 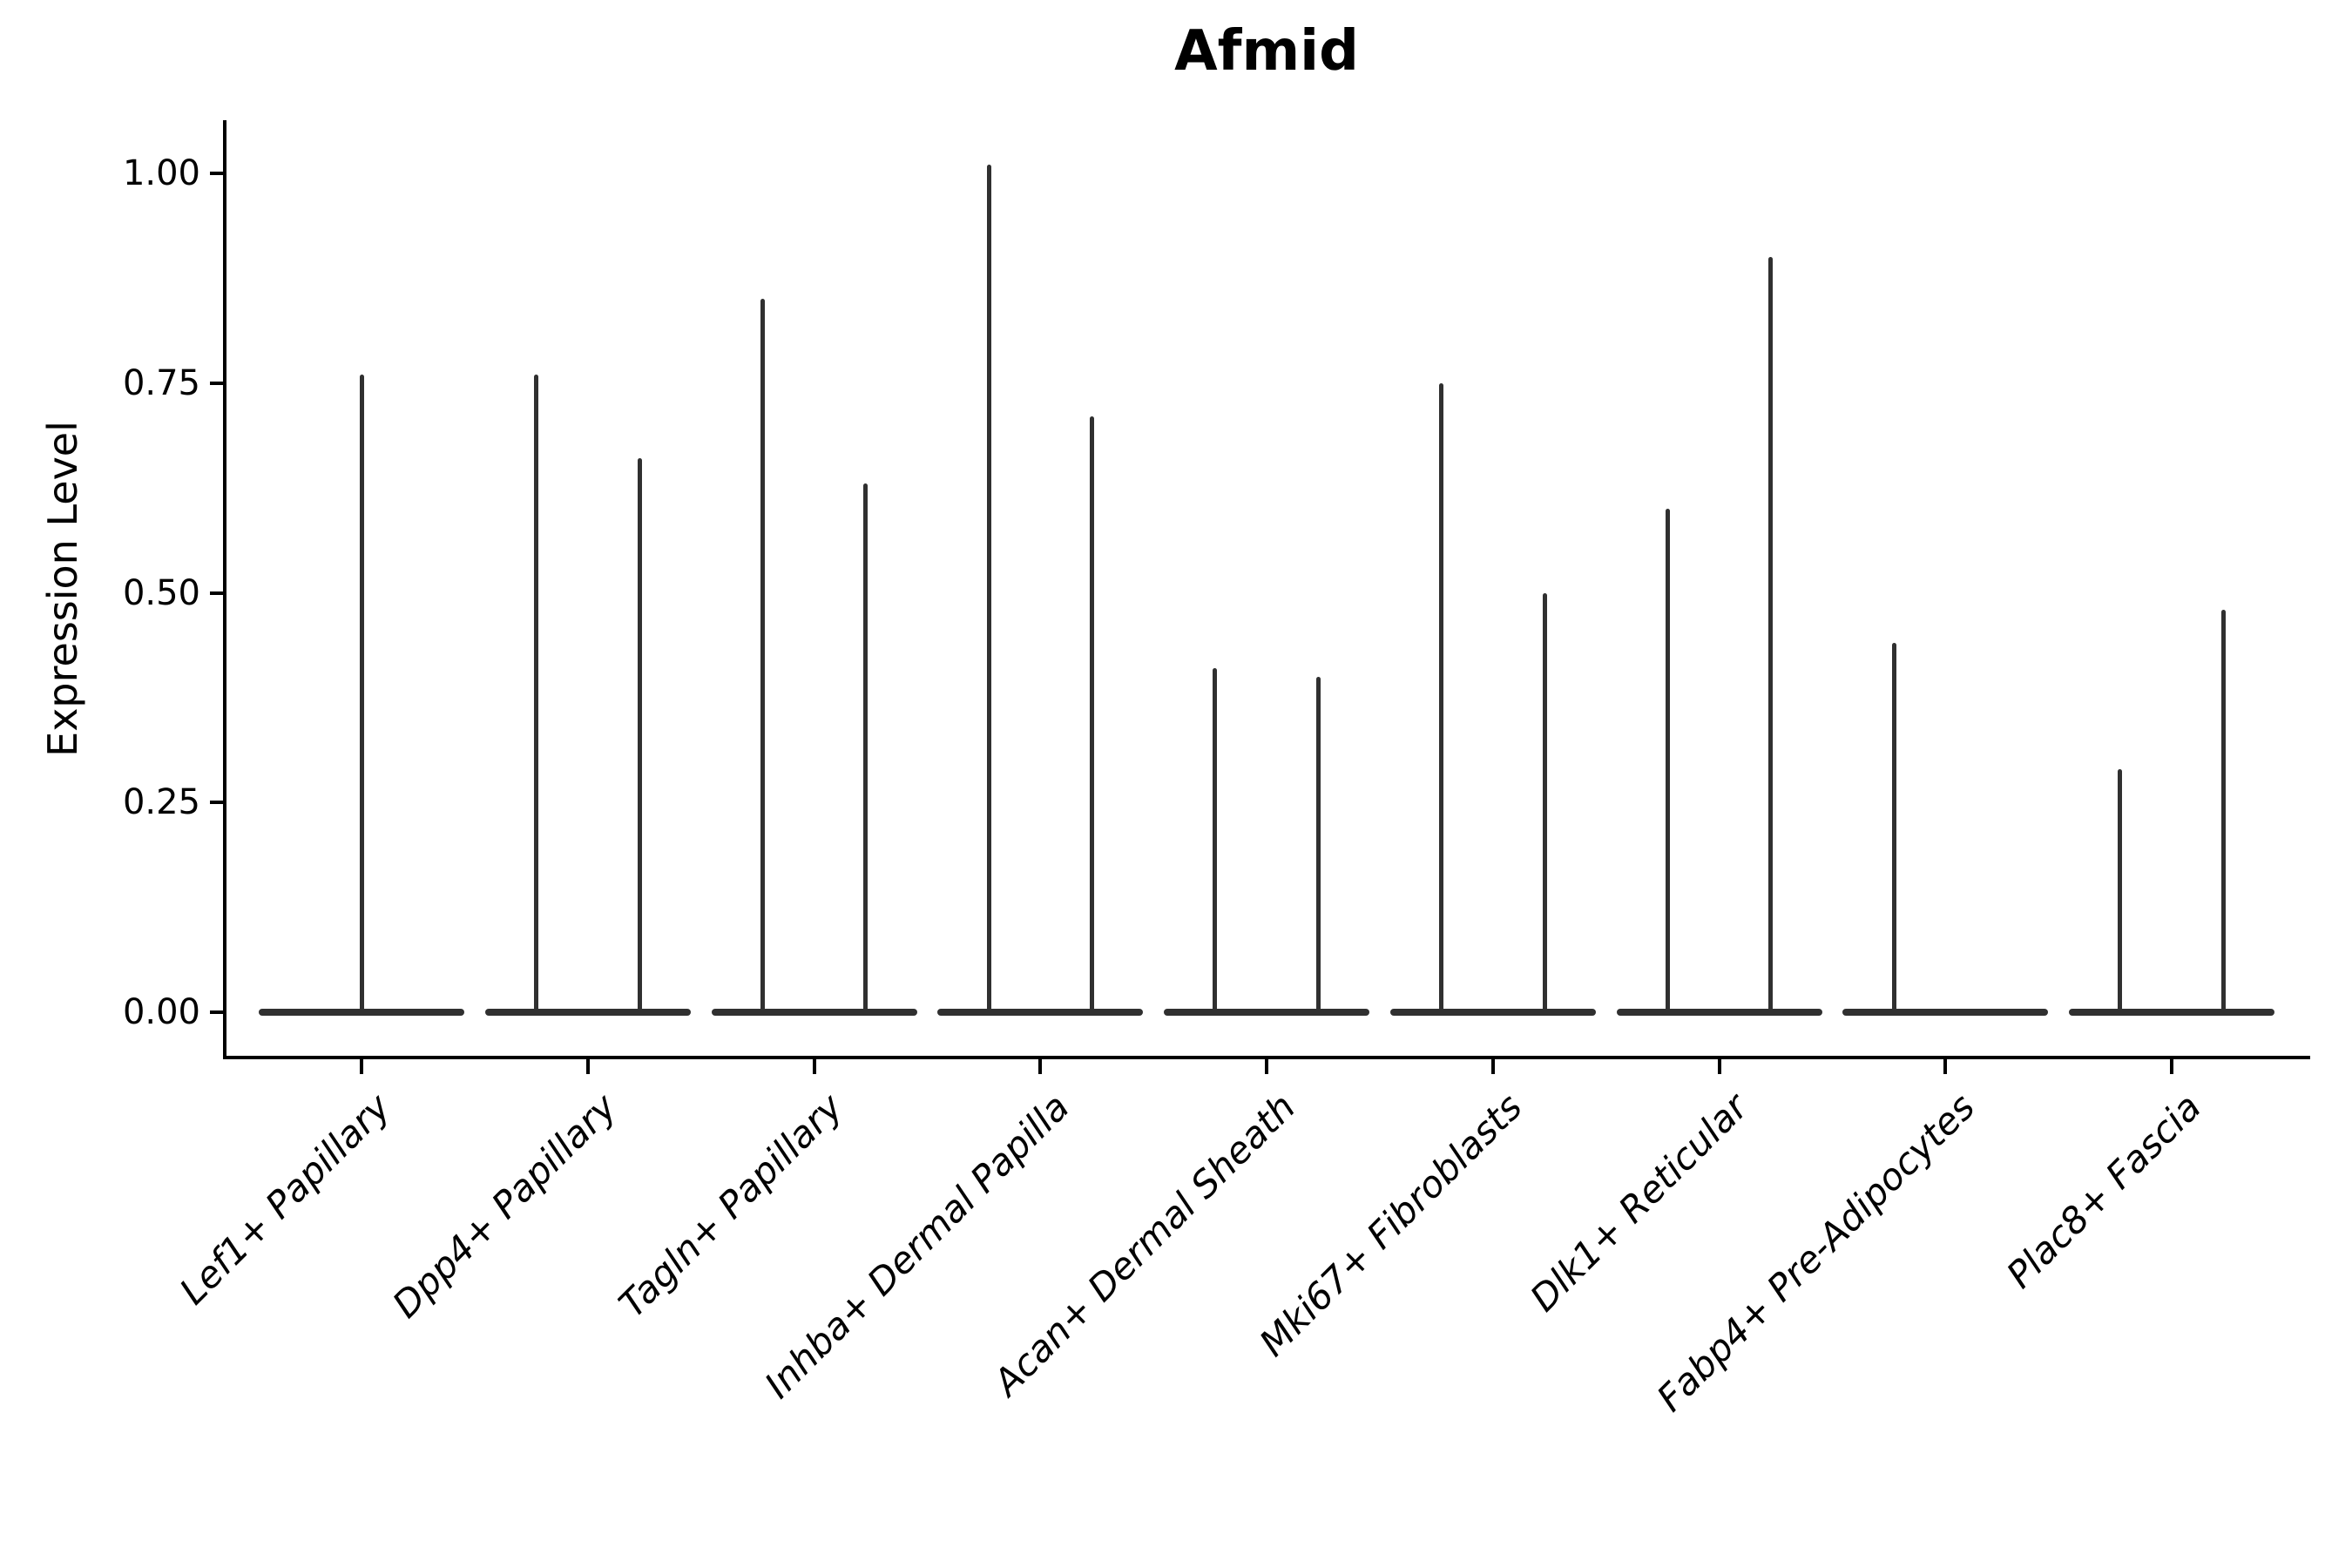 I want to click on x-tick-label: Mki67+ Fibroblasts, so click(x=1391, y=1225).